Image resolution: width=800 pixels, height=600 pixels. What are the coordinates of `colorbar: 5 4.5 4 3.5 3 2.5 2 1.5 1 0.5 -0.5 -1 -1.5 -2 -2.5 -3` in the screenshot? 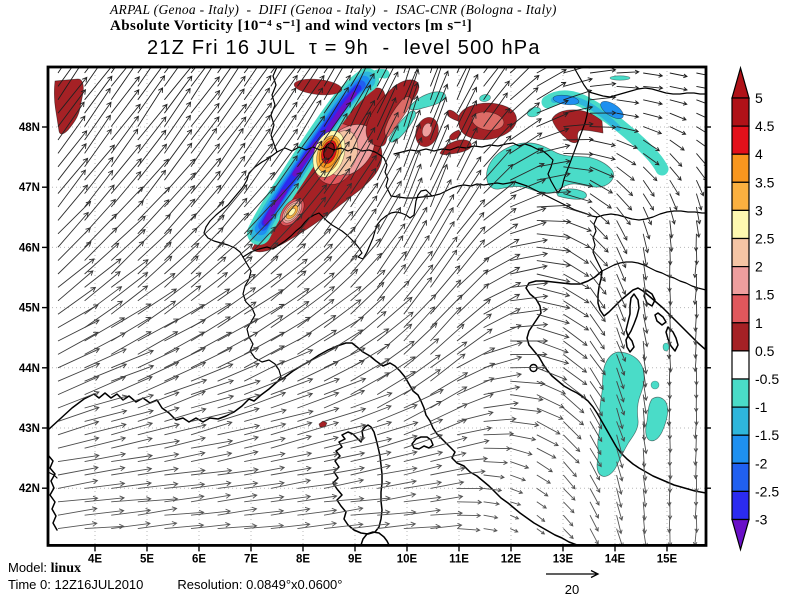 It's located at (755, 308).